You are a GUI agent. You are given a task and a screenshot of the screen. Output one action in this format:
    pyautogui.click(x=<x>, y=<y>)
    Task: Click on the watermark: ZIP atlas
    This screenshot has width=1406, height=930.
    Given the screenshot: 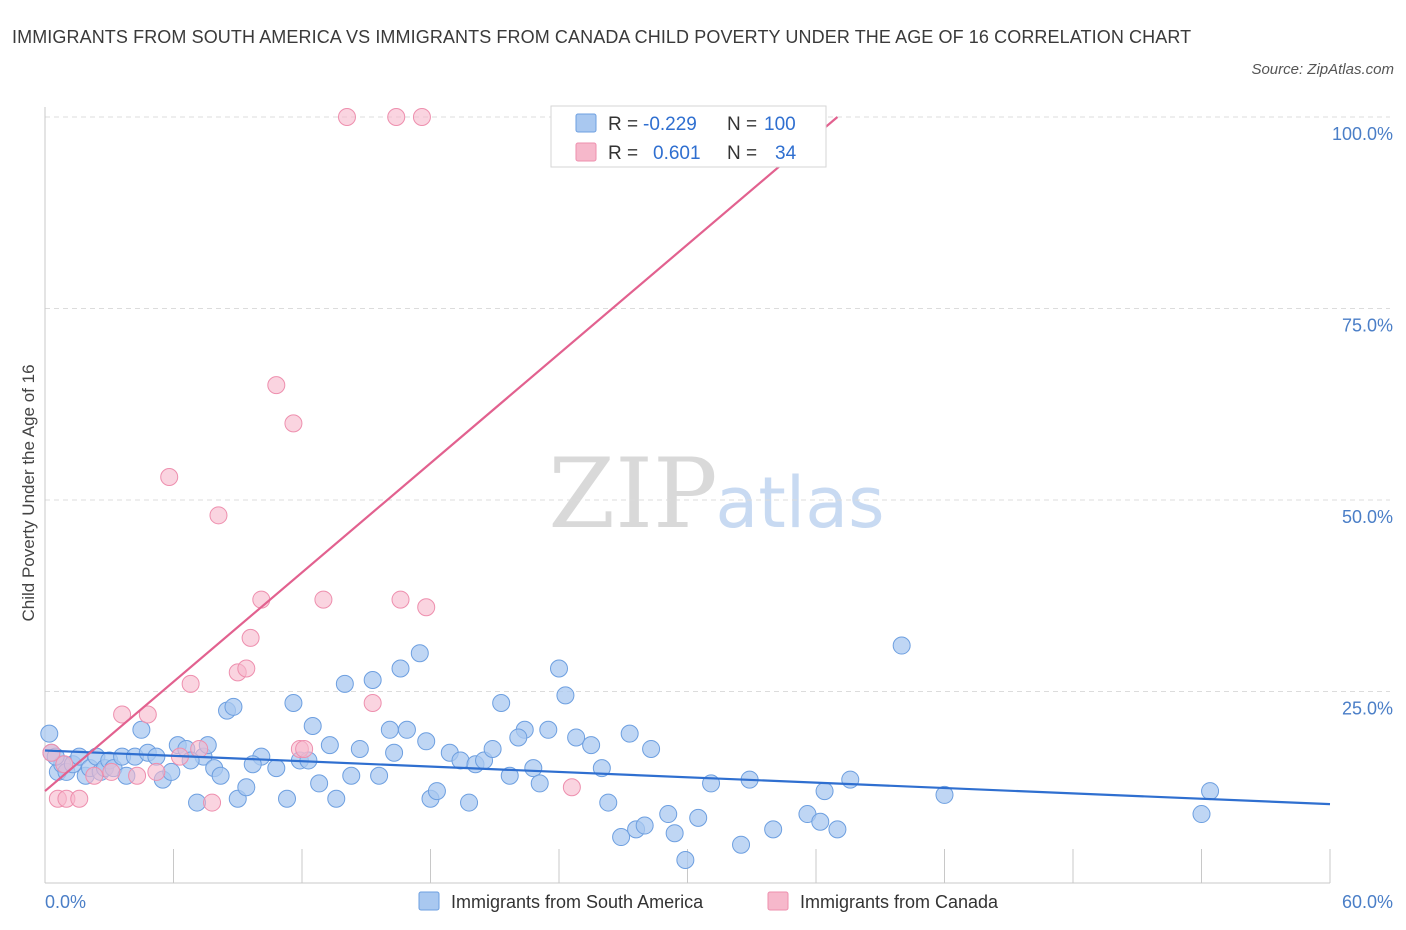 What is the action you would take?
    pyautogui.click(x=716, y=494)
    